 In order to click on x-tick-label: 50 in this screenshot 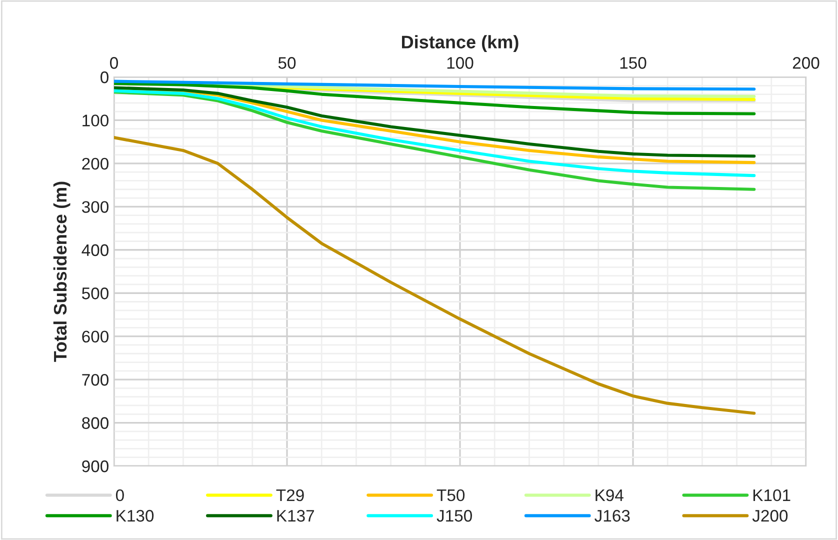, I will do `click(287, 63)`.